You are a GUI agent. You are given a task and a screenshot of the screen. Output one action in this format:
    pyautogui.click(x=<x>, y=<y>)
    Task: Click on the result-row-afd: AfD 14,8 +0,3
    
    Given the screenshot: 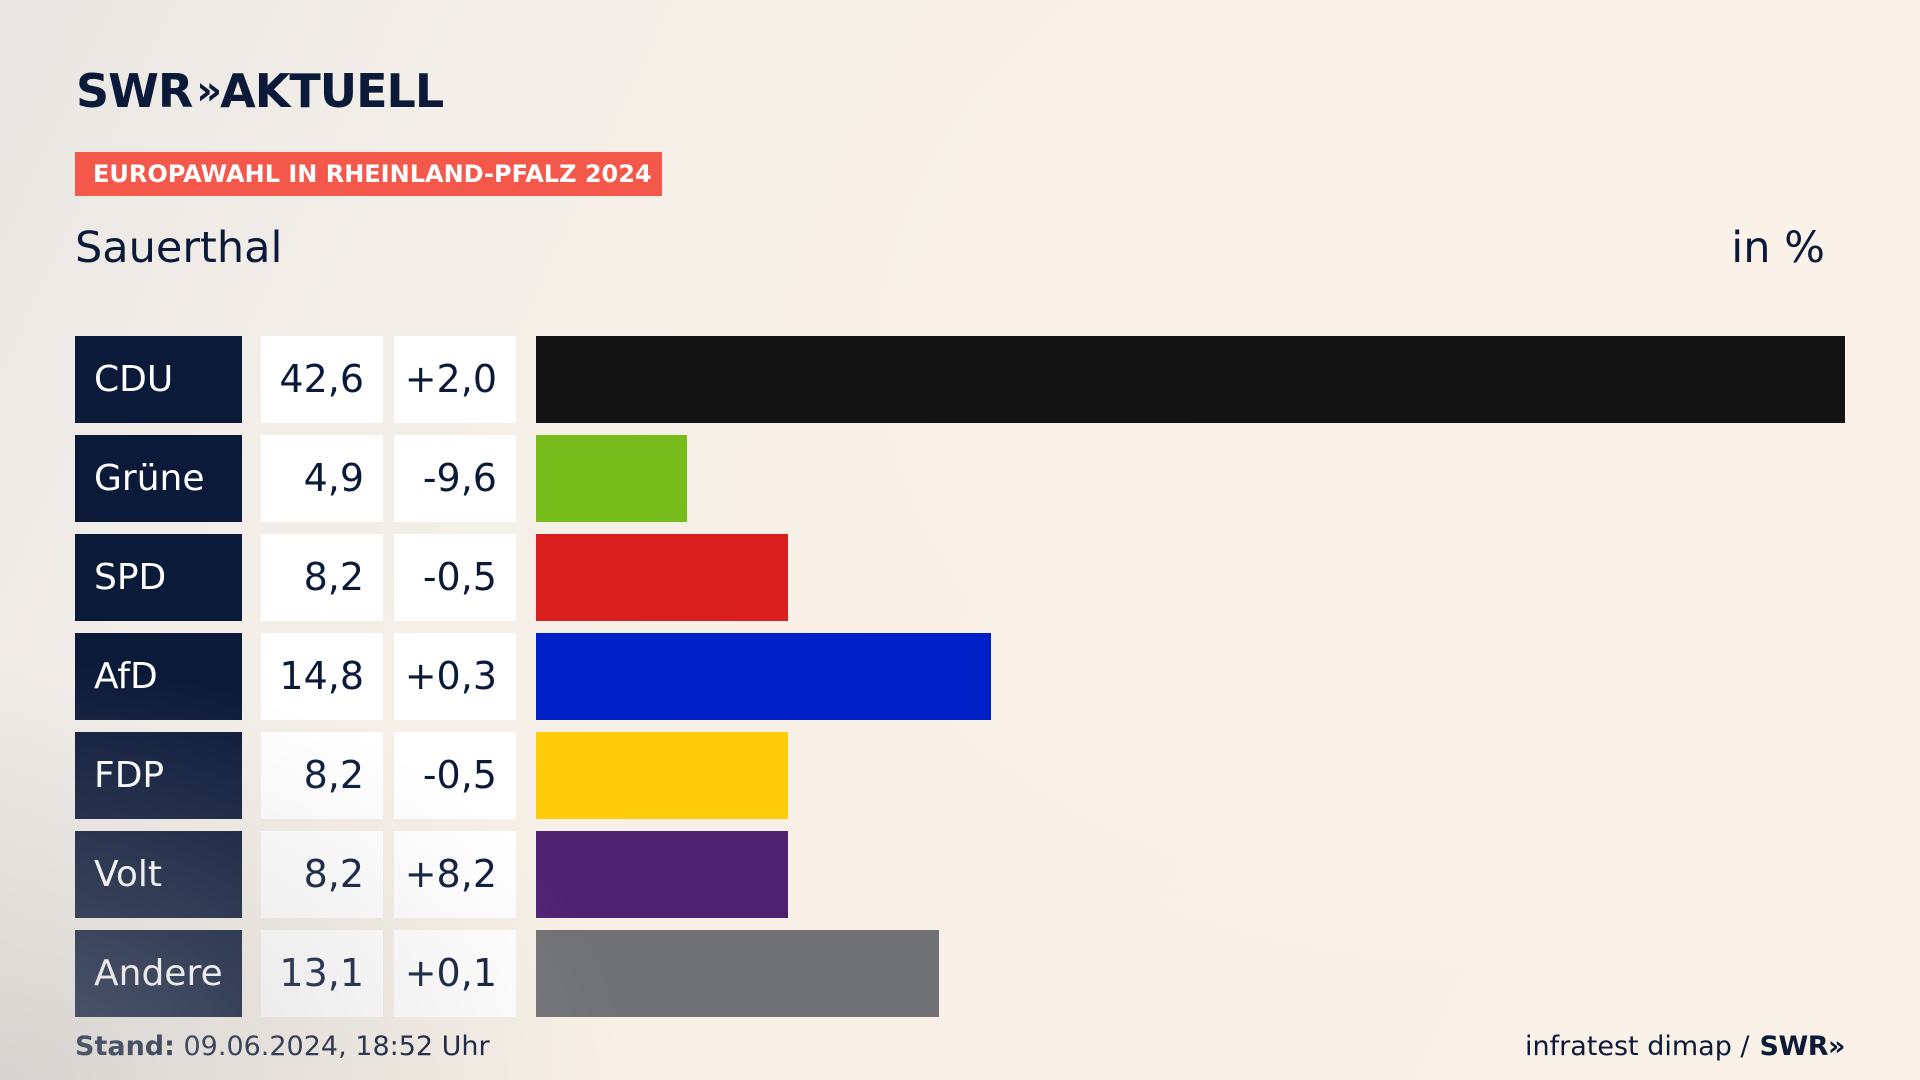 What is the action you would take?
    pyautogui.click(x=960, y=676)
    